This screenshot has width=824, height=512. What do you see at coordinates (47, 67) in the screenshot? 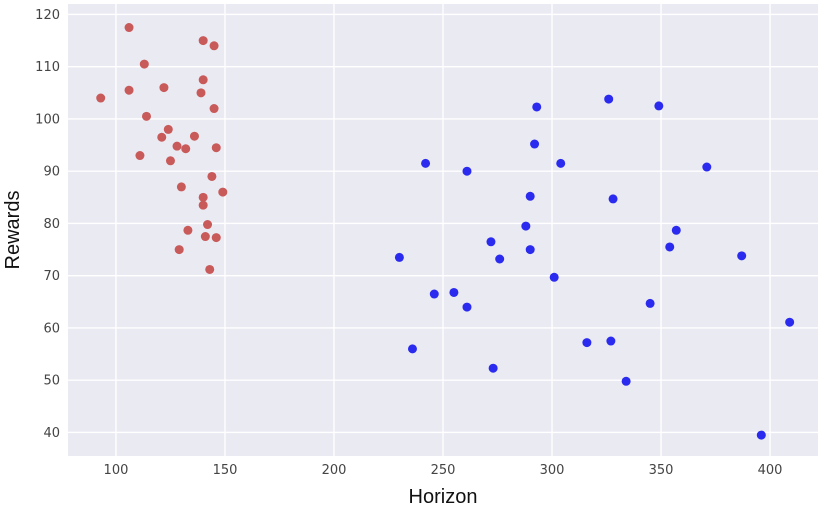
I see `y-tick-label: 110` at bounding box center [47, 67].